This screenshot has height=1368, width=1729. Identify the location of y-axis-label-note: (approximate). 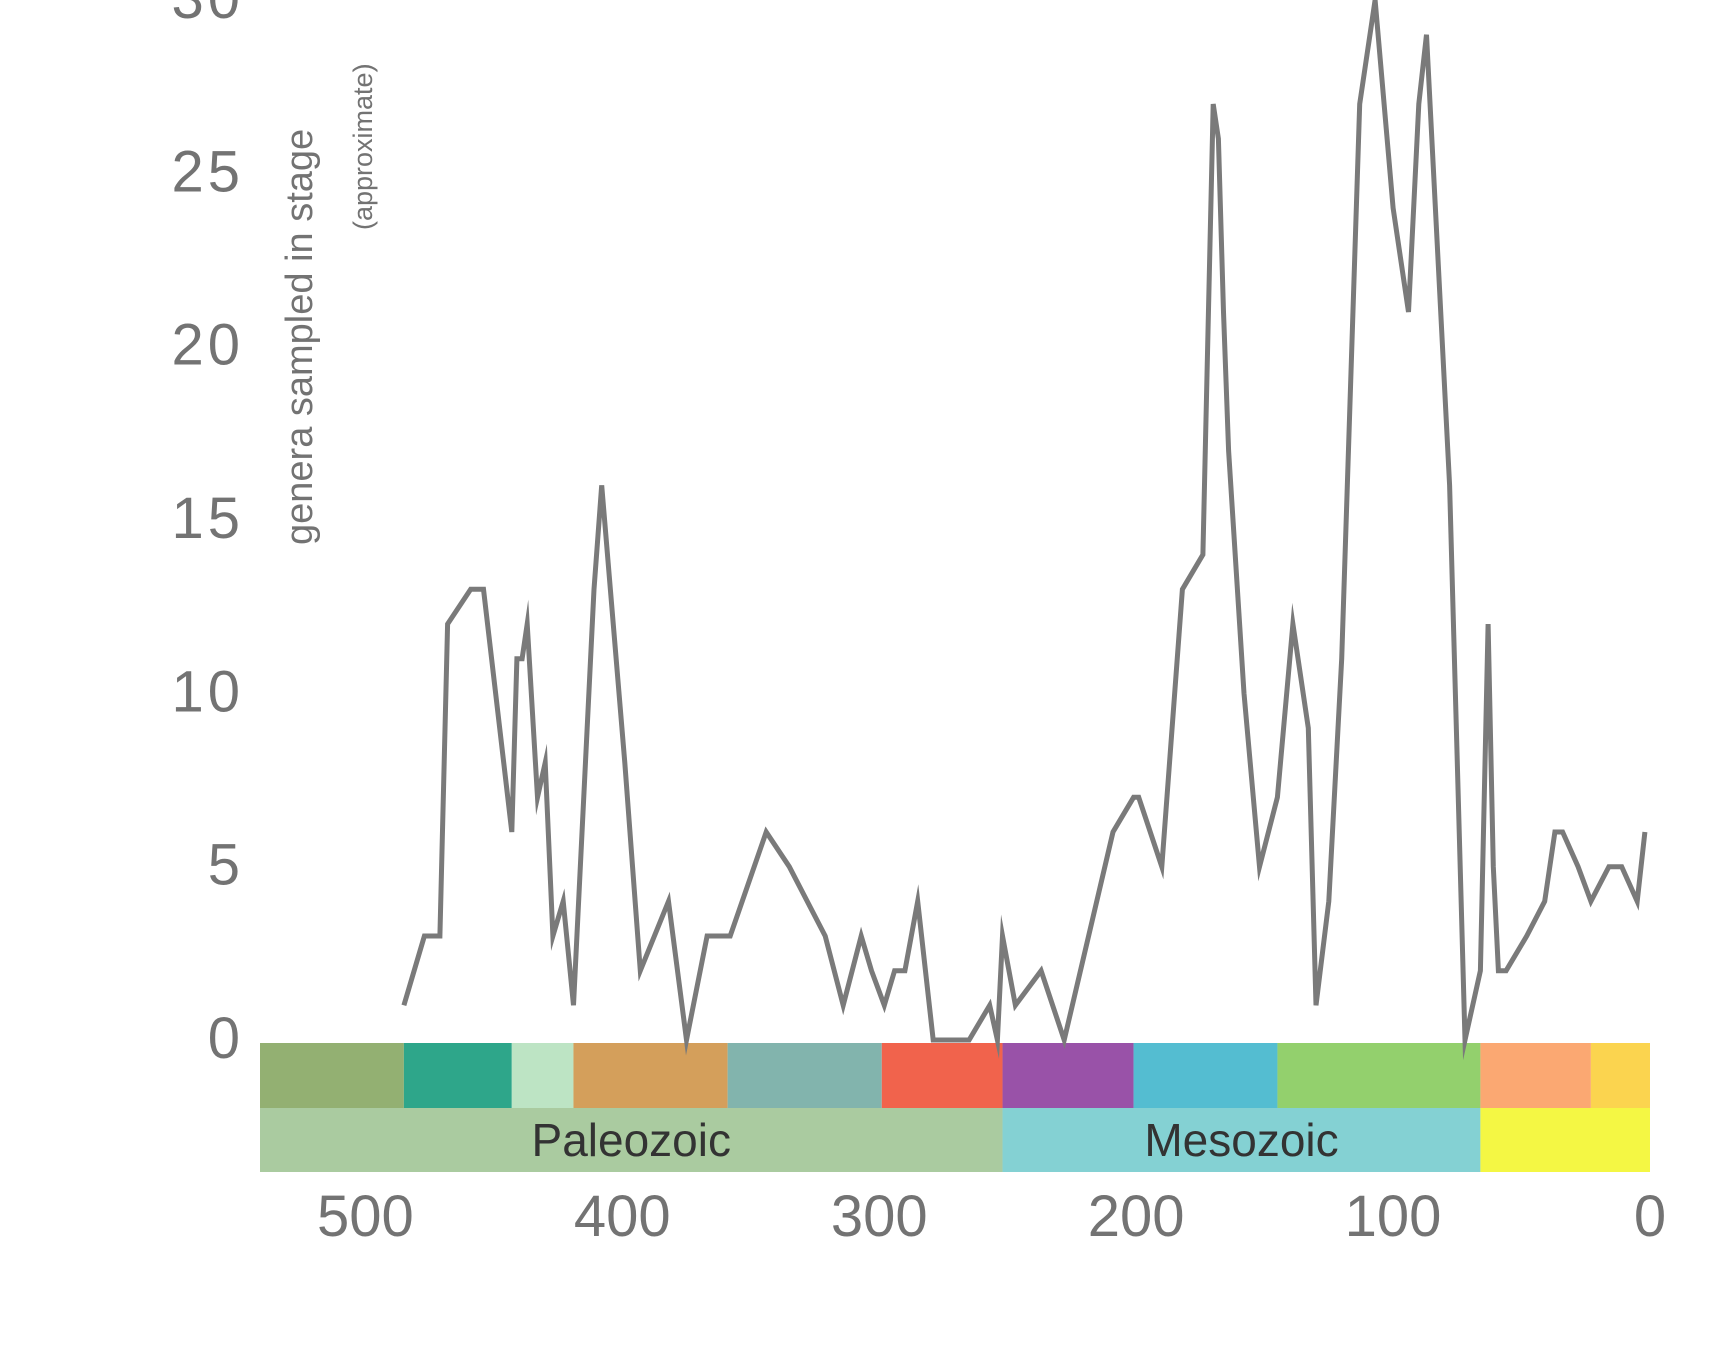
(363, 146).